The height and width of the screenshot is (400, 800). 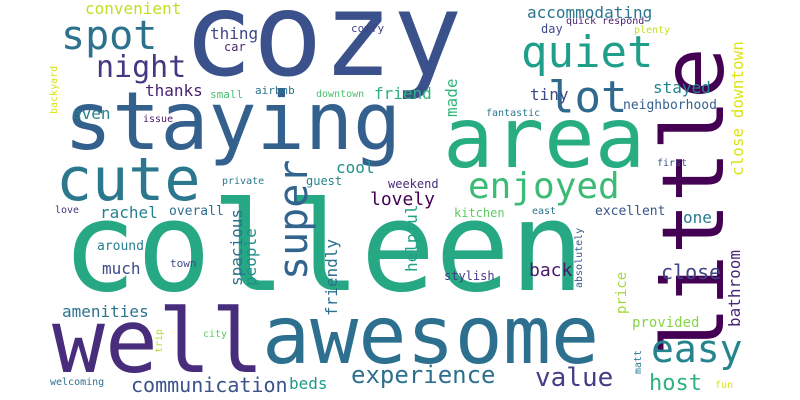 What do you see at coordinates (479, 213) in the screenshot?
I see `word-kitchen: kitchen` at bounding box center [479, 213].